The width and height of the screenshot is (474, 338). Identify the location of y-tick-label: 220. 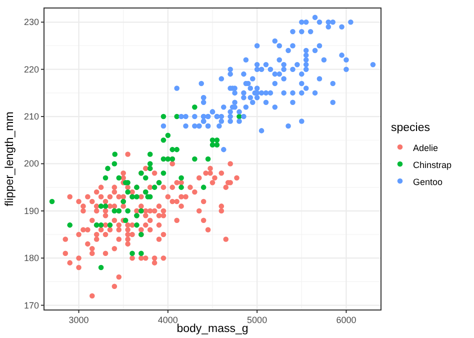
(31, 69).